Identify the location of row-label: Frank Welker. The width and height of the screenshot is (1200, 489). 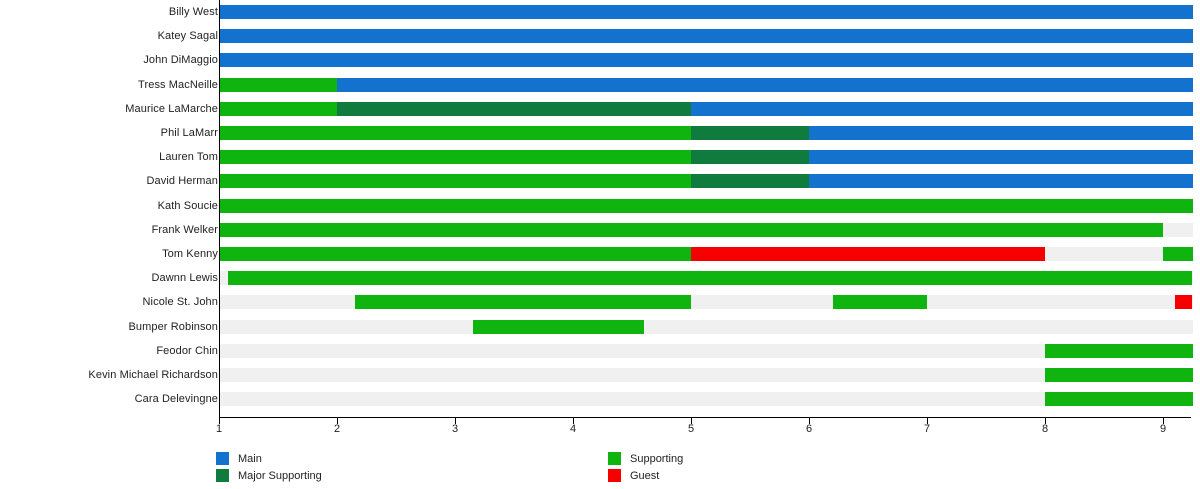
(184, 229).